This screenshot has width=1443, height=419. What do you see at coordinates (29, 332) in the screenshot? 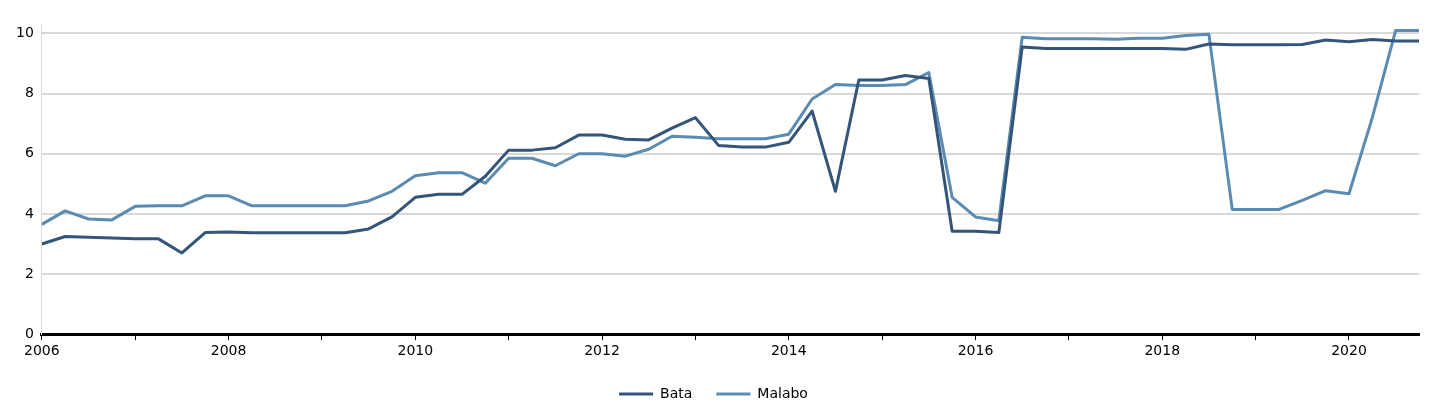
I see `y-tick-label: 0` at bounding box center [29, 332].